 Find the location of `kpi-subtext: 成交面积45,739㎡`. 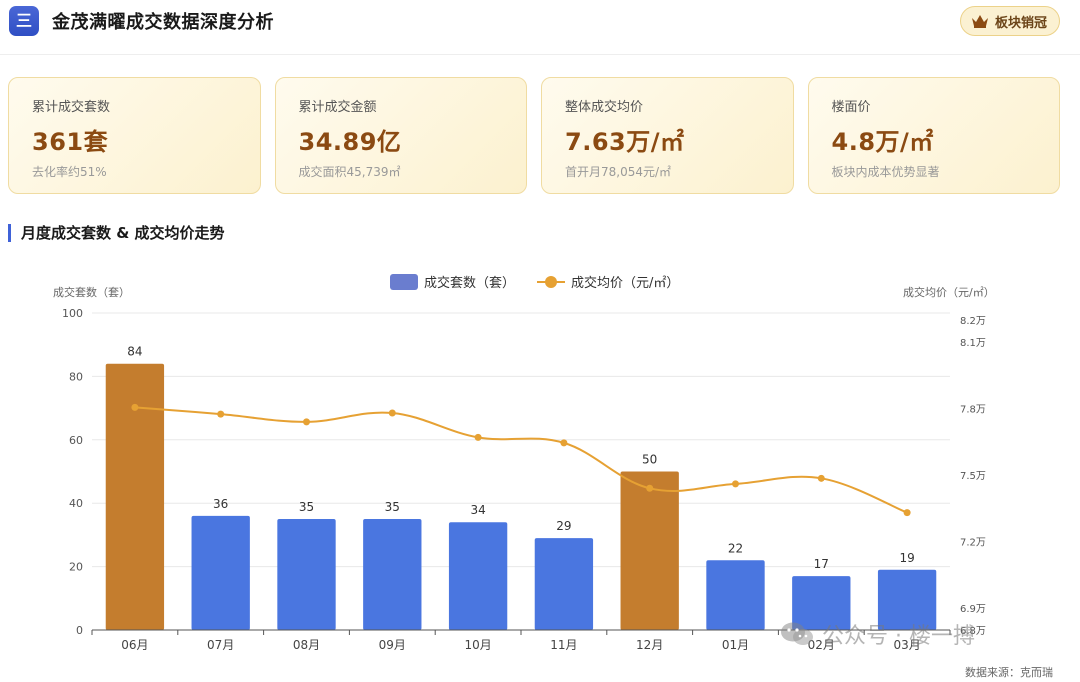

kpi-subtext: 成交面积45,739㎡ is located at coordinates (349, 172).